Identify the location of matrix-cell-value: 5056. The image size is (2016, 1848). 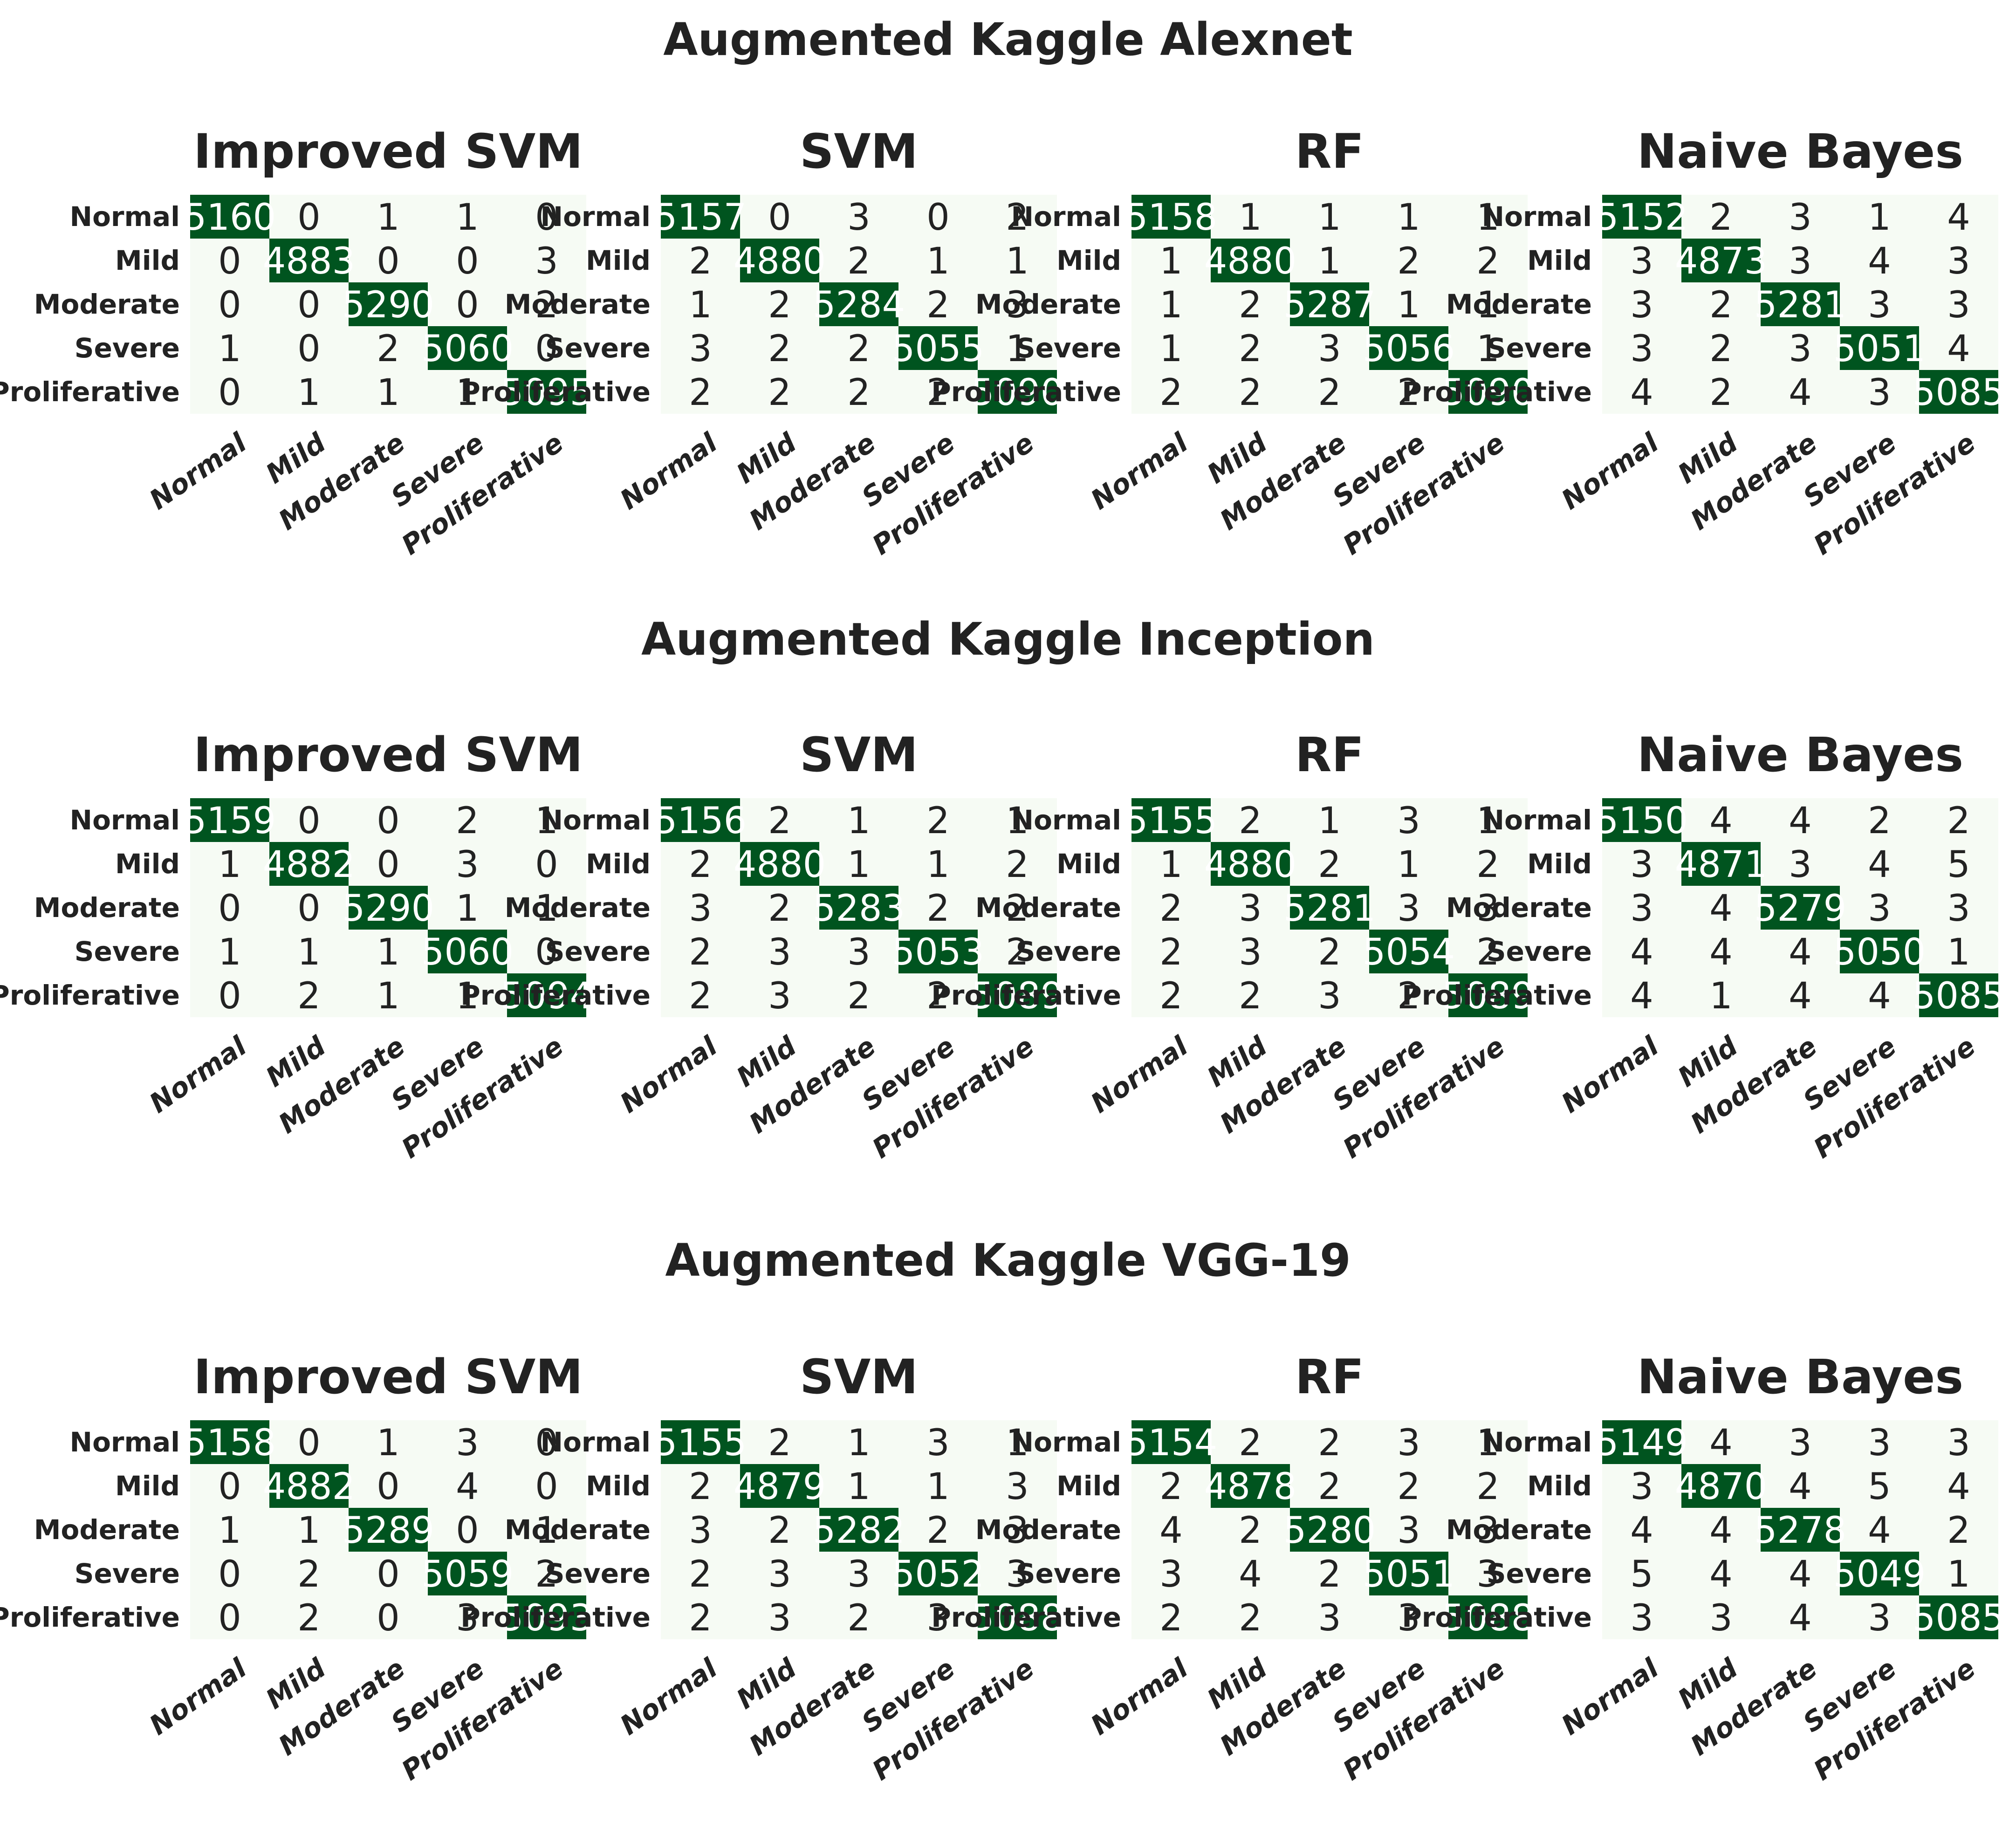
(1409, 349).